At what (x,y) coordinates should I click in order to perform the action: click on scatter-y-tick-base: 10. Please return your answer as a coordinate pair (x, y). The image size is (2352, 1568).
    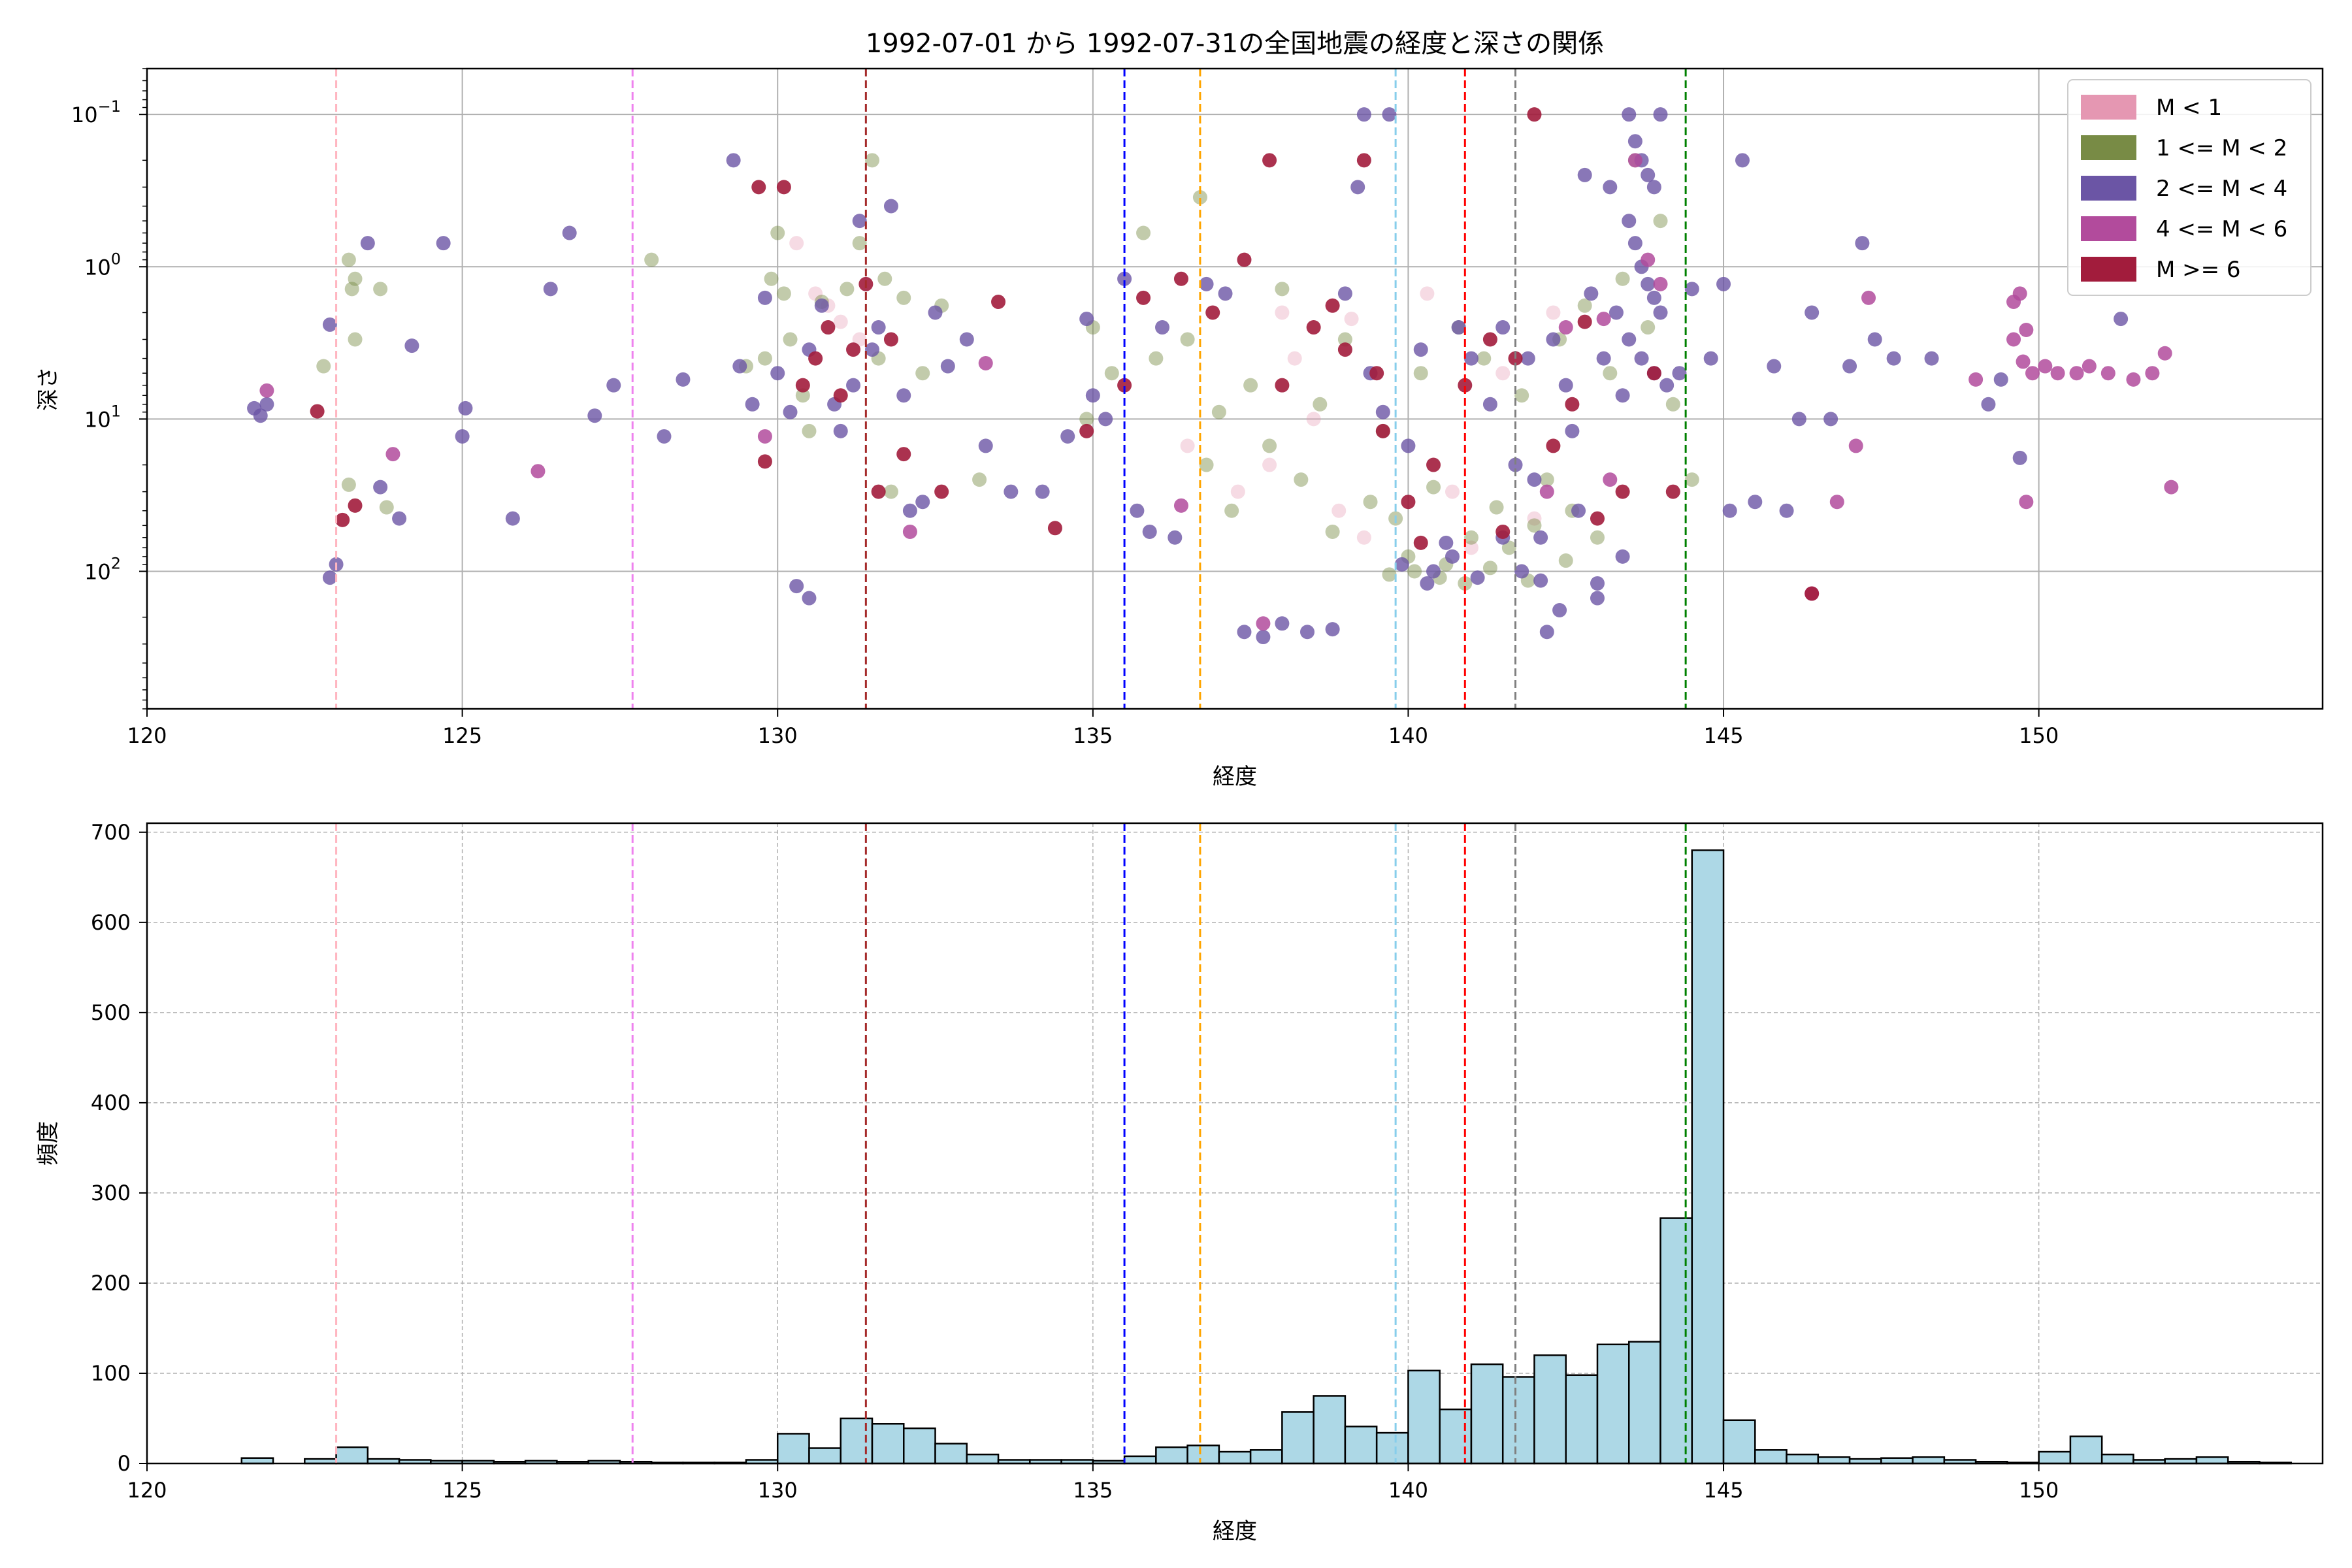
    Looking at the image, I should click on (97, 571).